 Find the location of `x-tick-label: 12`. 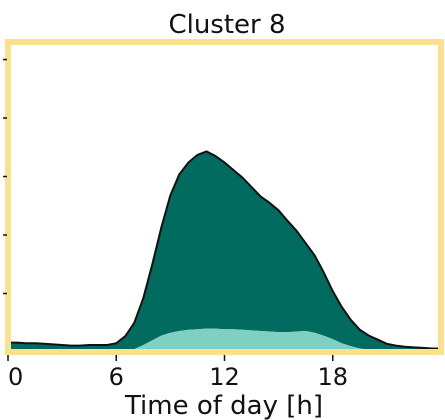

x-tick-label: 12 is located at coordinates (224, 377).